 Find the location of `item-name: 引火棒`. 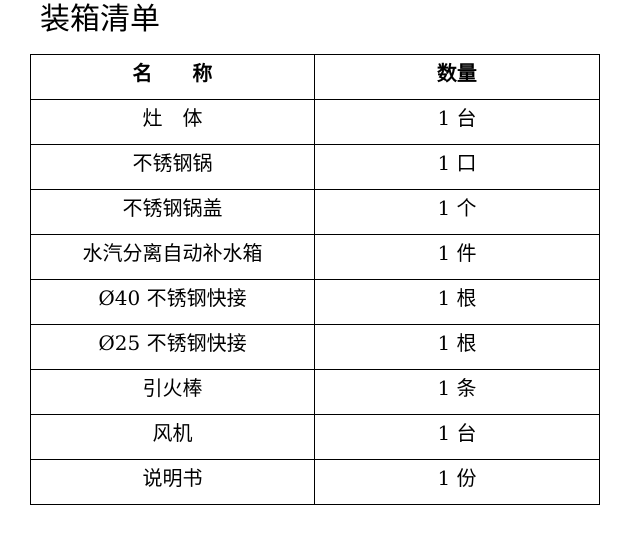

item-name: 引火棒 is located at coordinates (172, 392).